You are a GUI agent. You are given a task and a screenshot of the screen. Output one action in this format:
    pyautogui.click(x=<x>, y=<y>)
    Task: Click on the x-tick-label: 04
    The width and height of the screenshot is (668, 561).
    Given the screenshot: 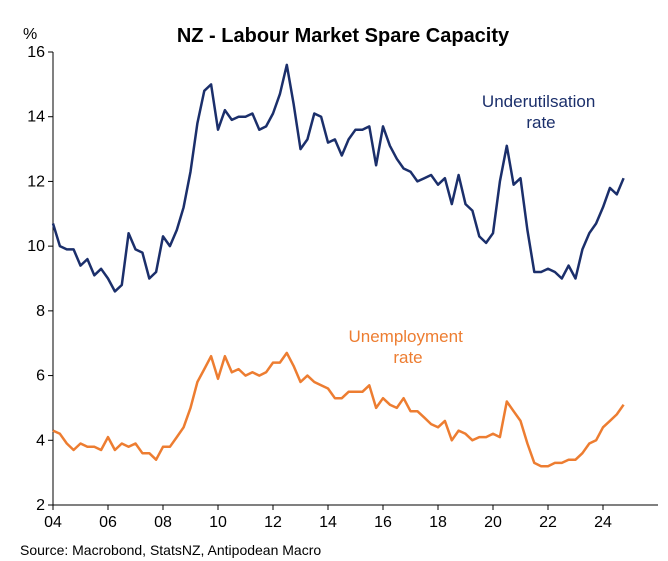 What is the action you would take?
    pyautogui.click(x=53, y=522)
    